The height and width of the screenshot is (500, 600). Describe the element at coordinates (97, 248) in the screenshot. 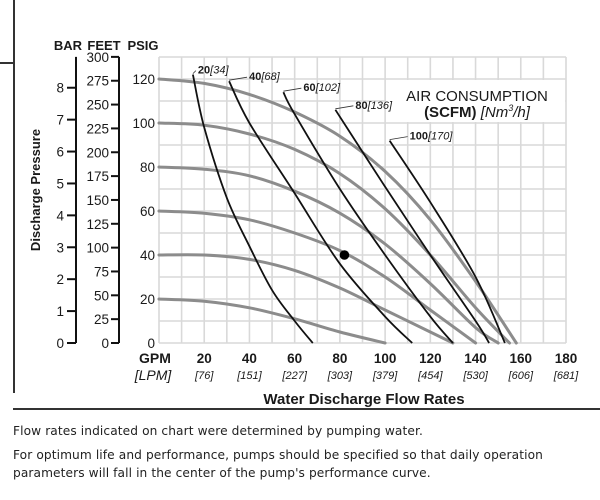

I see `y-tick-label-feet: 100` at that location.